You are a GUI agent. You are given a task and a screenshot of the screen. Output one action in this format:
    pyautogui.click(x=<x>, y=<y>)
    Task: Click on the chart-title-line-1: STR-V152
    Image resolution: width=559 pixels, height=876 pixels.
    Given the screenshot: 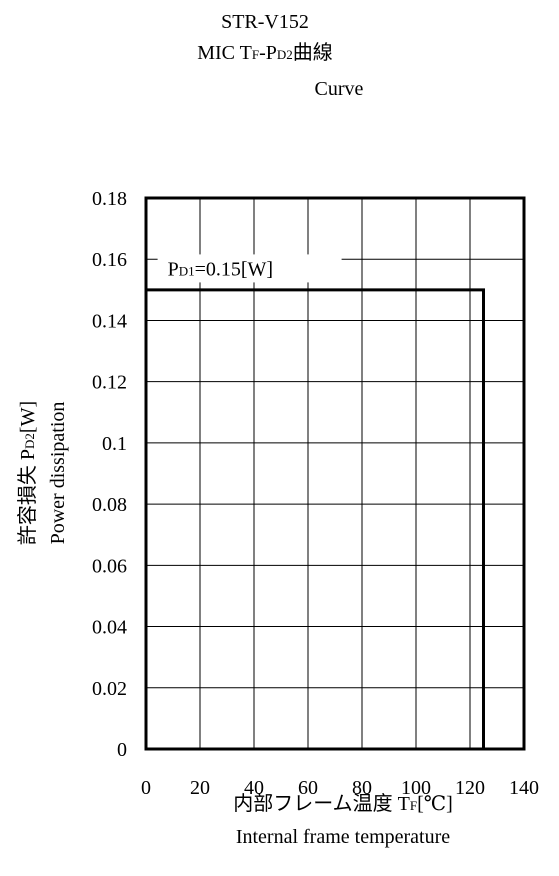 What is the action you would take?
    pyautogui.click(x=265, y=22)
    